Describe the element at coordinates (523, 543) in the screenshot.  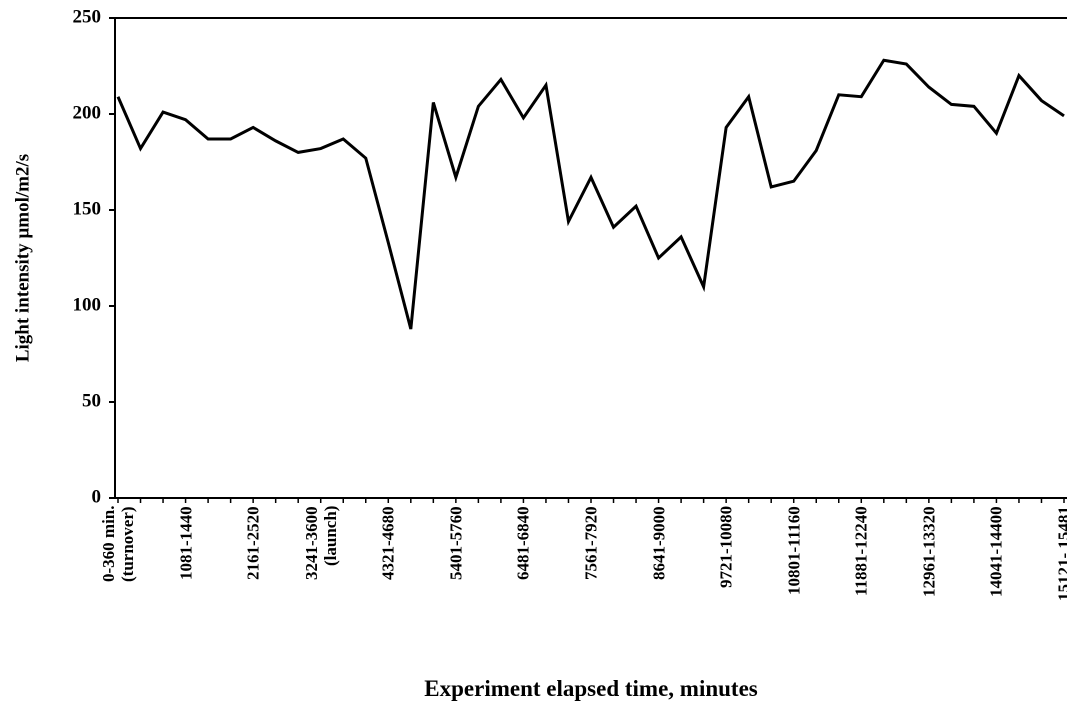
I see `x-tick-label: 6481-6840` at that location.